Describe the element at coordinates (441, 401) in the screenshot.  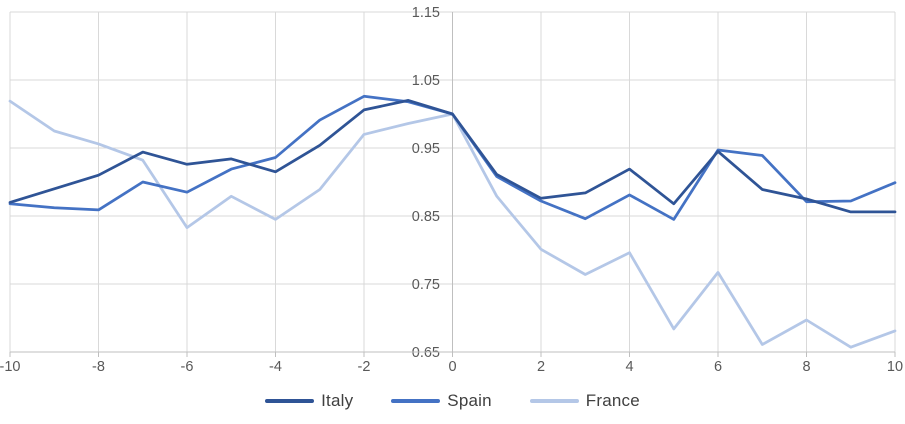
I see `legend-item-spain: Spain` at that location.